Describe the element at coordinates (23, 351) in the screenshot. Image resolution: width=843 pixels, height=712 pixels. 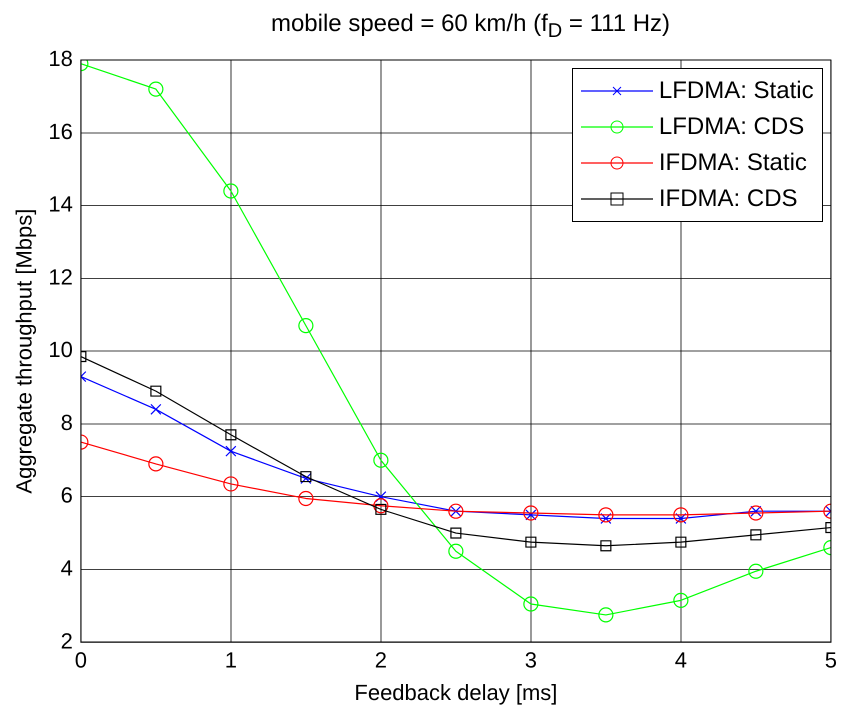
I see `y-axis-title: Aggregate throughput [Mbps]` at that location.